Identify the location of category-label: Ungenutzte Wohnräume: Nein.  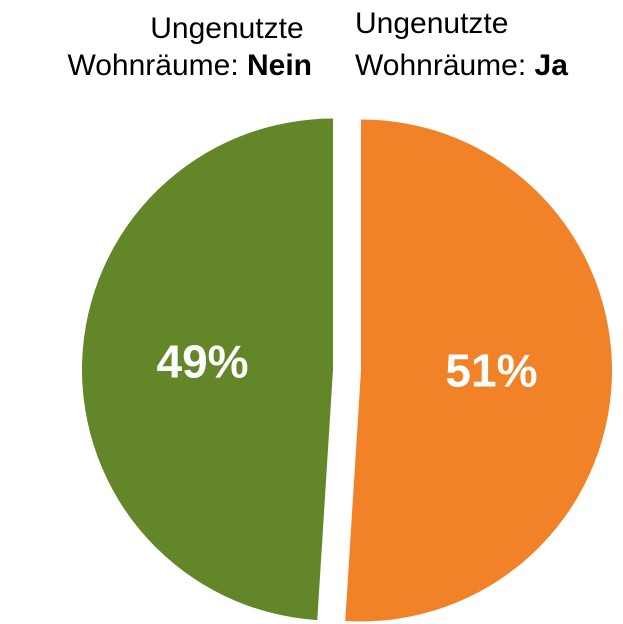
(189, 47).